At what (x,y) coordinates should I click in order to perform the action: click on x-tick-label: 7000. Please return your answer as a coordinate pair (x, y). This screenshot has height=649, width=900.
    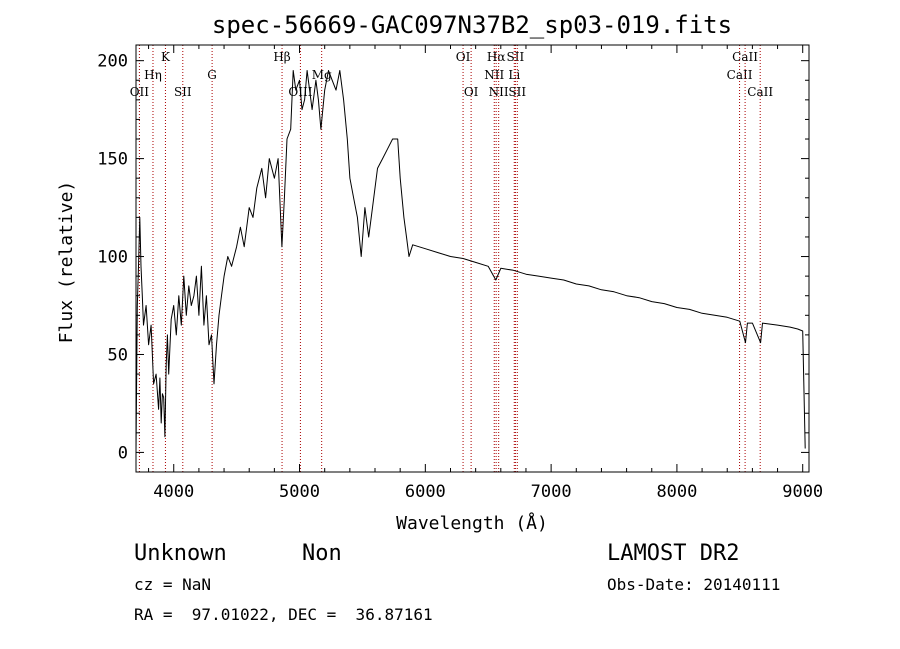
    Looking at the image, I should click on (551, 492).